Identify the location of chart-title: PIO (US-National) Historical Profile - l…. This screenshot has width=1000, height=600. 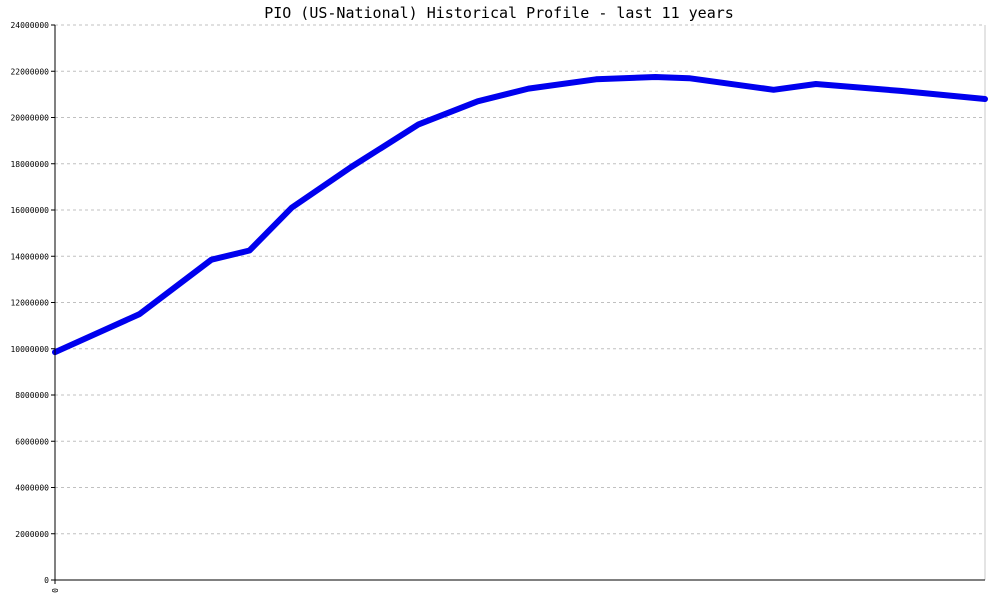
(499, 13).